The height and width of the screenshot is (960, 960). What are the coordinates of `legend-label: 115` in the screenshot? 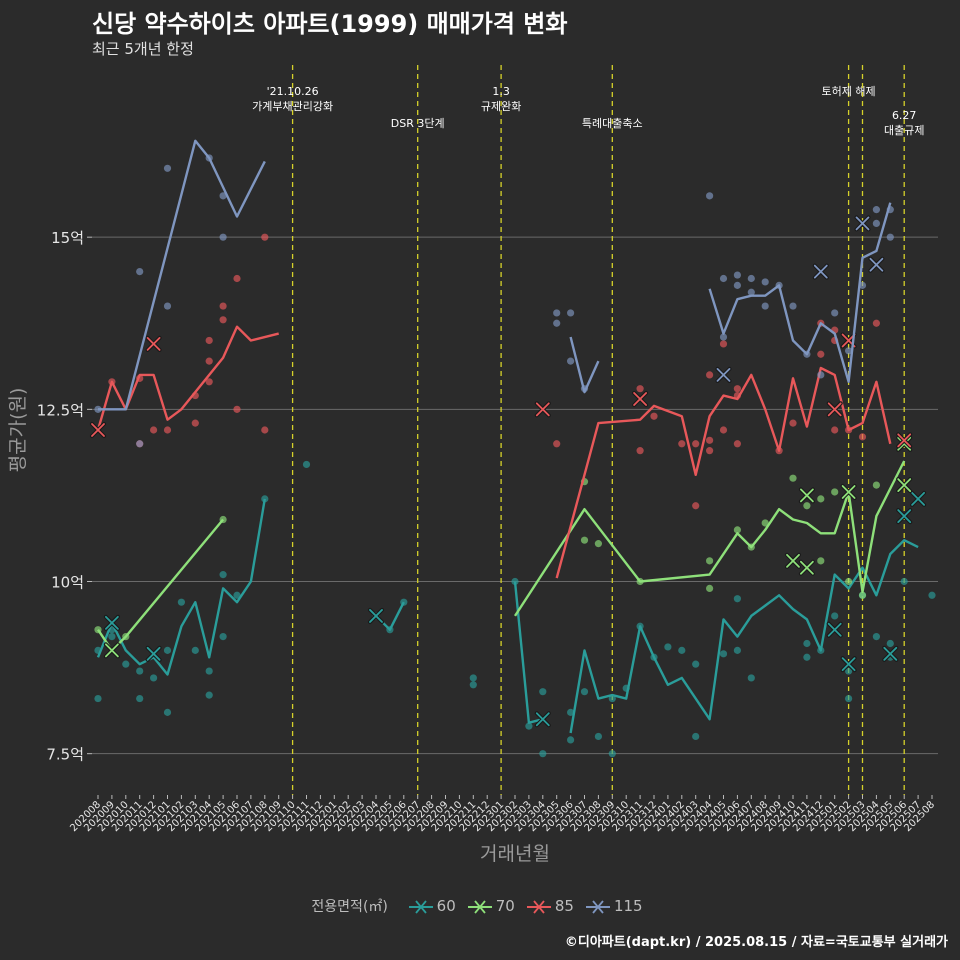 It's located at (628, 906).